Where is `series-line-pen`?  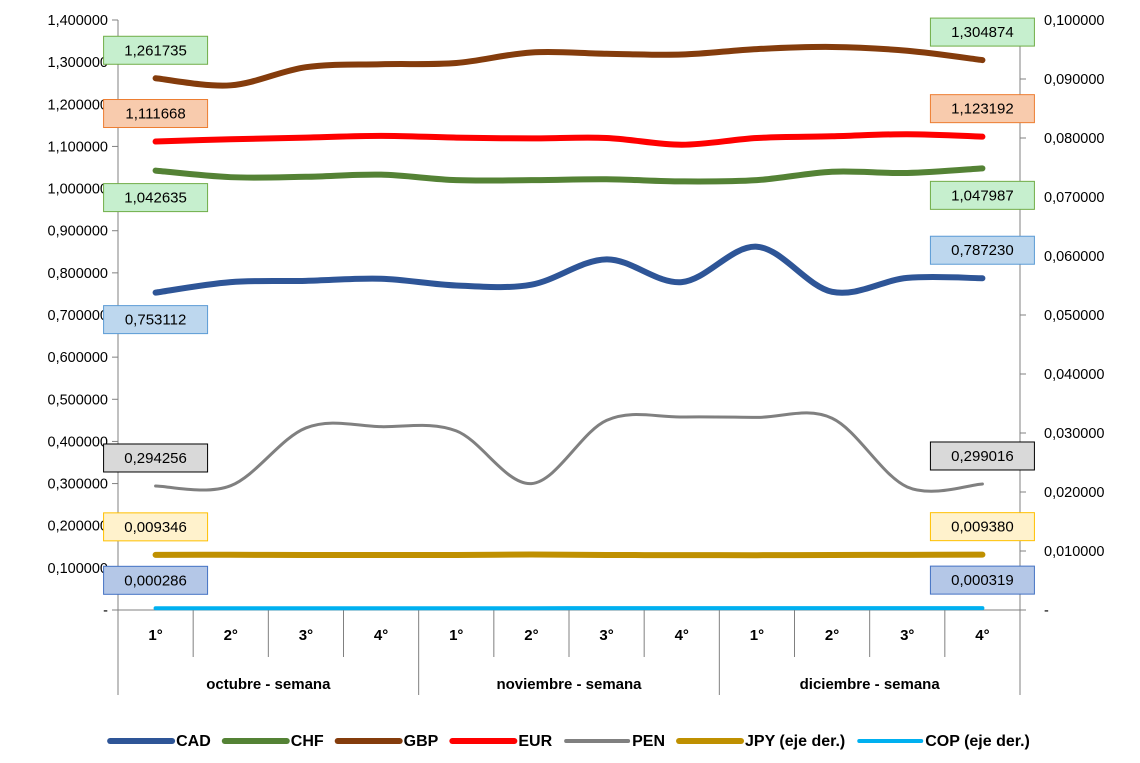 series-line-pen is located at coordinates (569, 452).